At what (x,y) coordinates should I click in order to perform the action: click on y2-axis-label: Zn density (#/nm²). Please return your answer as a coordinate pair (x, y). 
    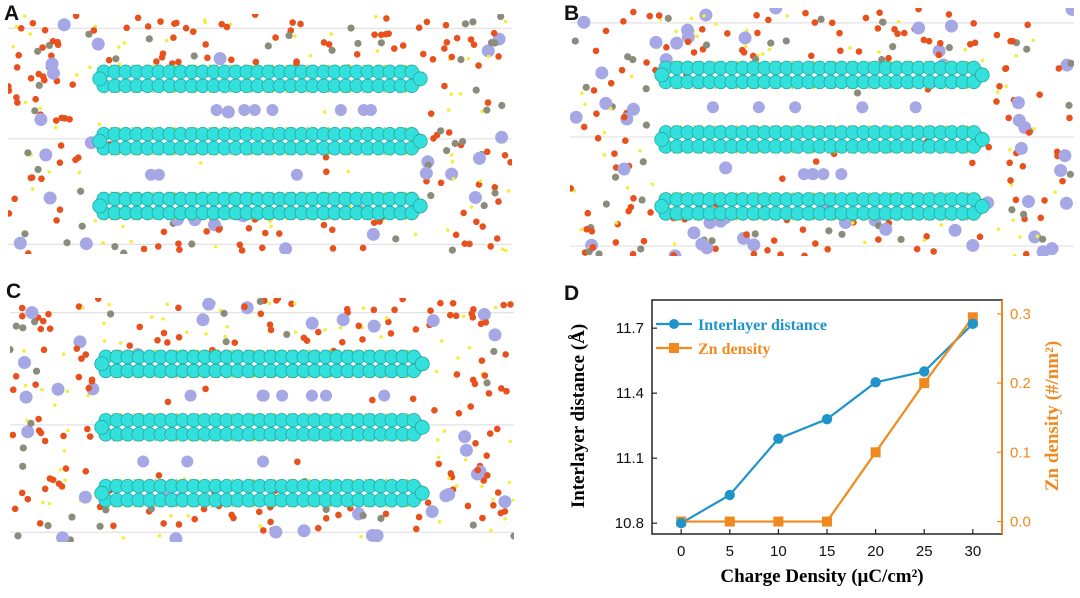
    Looking at the image, I should click on (1052, 416).